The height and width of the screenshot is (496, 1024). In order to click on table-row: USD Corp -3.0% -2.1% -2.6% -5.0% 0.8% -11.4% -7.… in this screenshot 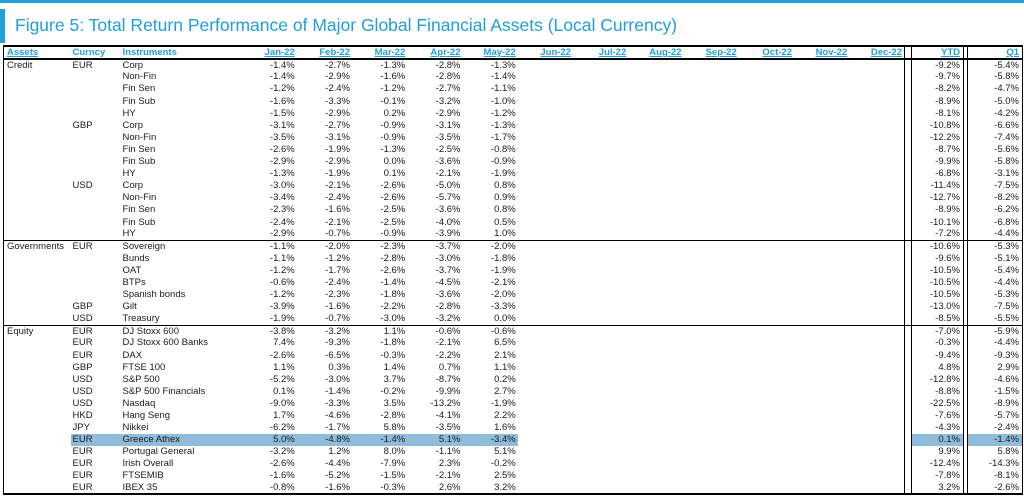, I will do `click(513, 186)`.